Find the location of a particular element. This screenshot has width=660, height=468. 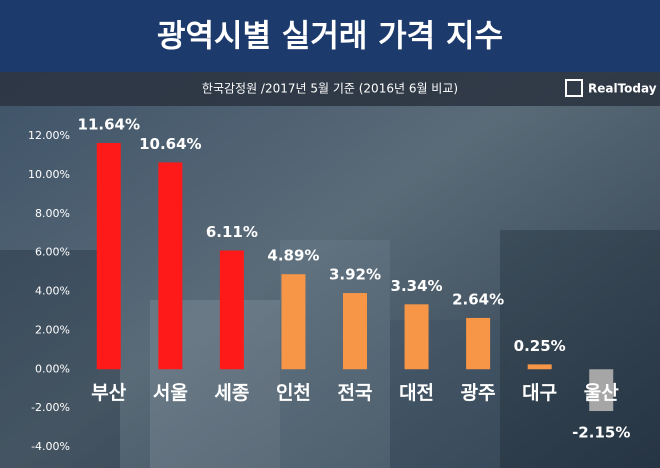

value-label: 6.11% is located at coordinates (232, 232).